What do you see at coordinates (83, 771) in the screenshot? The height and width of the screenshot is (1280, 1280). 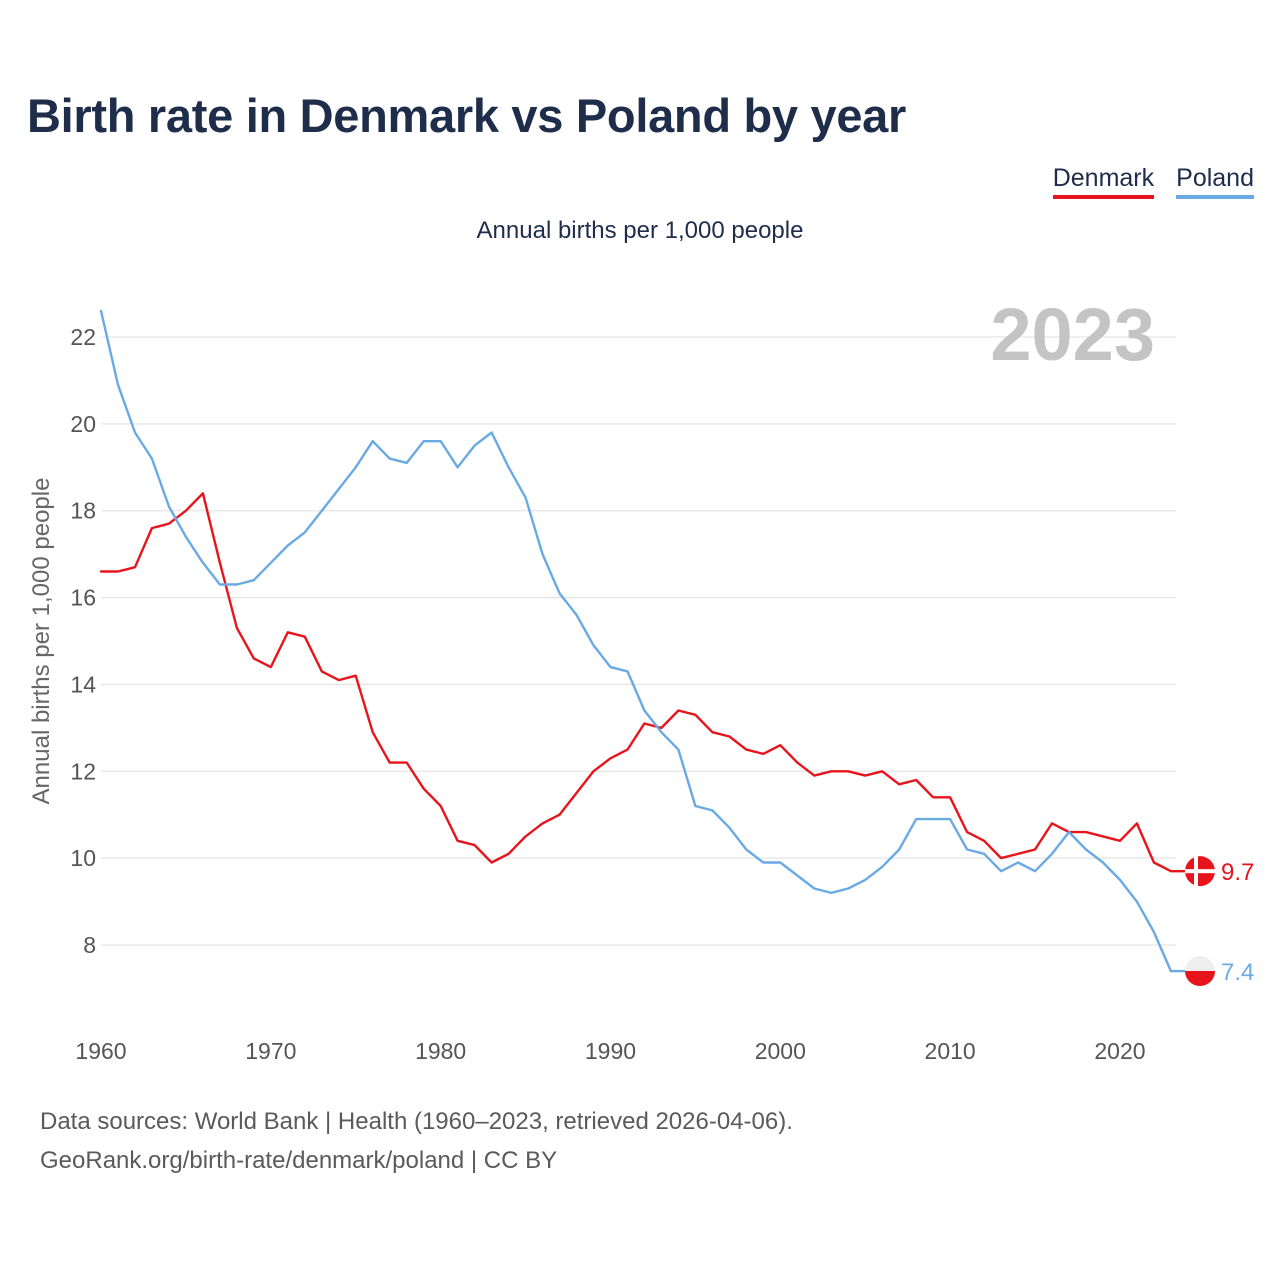 I see `y-tick-label: 12` at bounding box center [83, 771].